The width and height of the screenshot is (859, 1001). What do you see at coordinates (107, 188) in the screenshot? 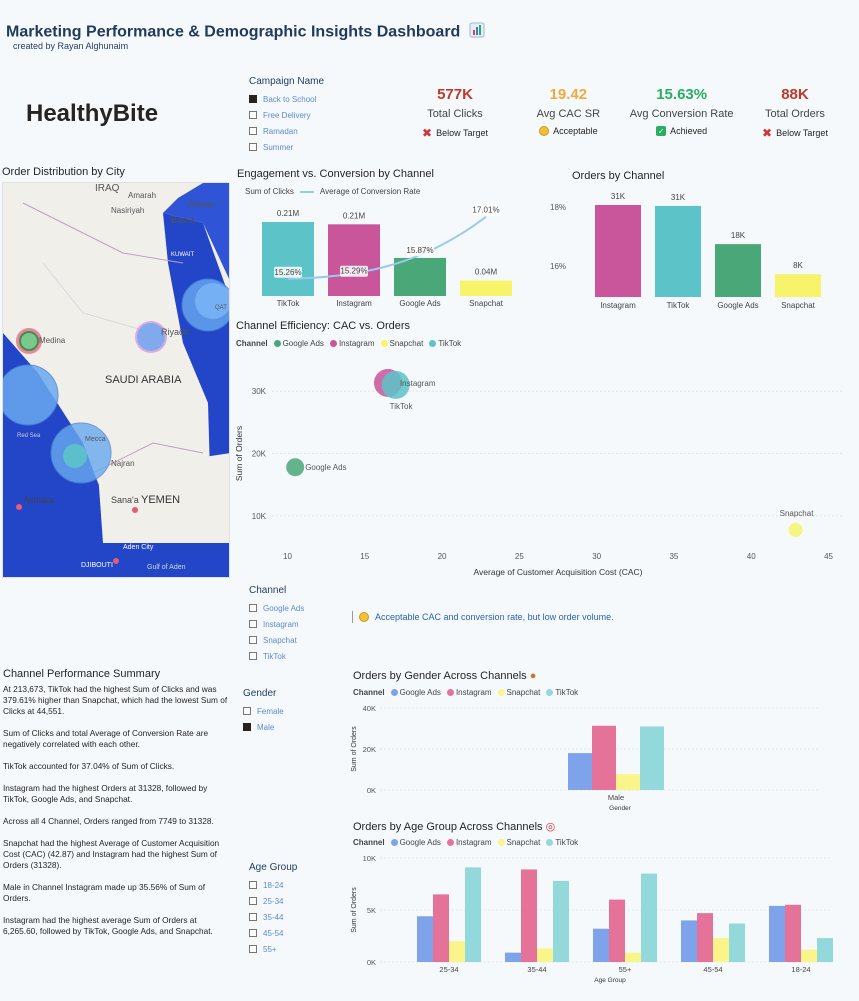
I see `map-label-iraq: IRAQ` at bounding box center [107, 188].